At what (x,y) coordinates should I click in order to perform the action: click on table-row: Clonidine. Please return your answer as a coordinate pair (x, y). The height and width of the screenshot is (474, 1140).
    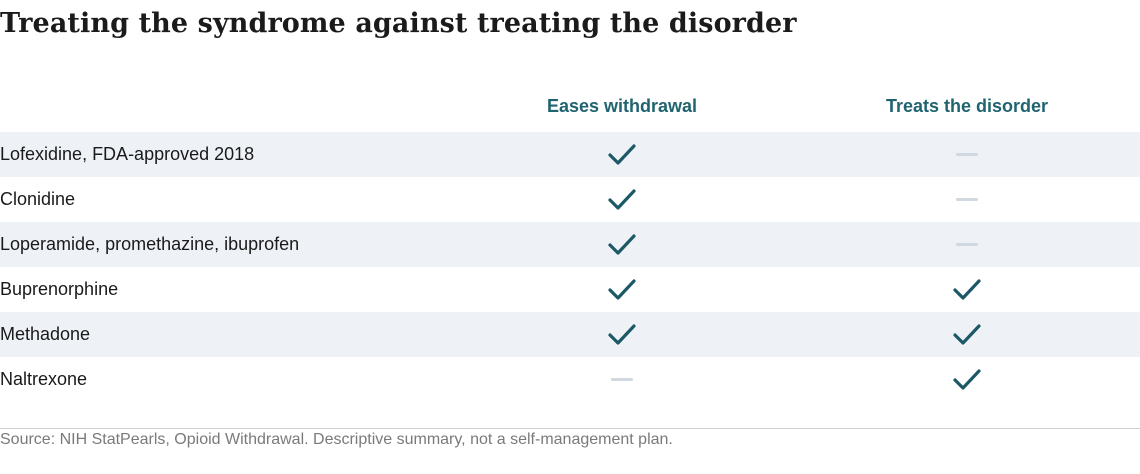
    Looking at the image, I should click on (570, 199).